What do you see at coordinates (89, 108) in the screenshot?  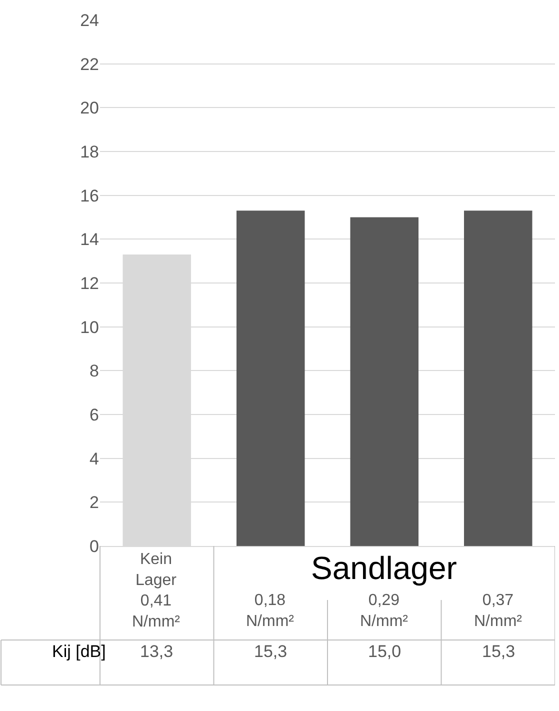 I see `y-tick-label: 20` at bounding box center [89, 108].